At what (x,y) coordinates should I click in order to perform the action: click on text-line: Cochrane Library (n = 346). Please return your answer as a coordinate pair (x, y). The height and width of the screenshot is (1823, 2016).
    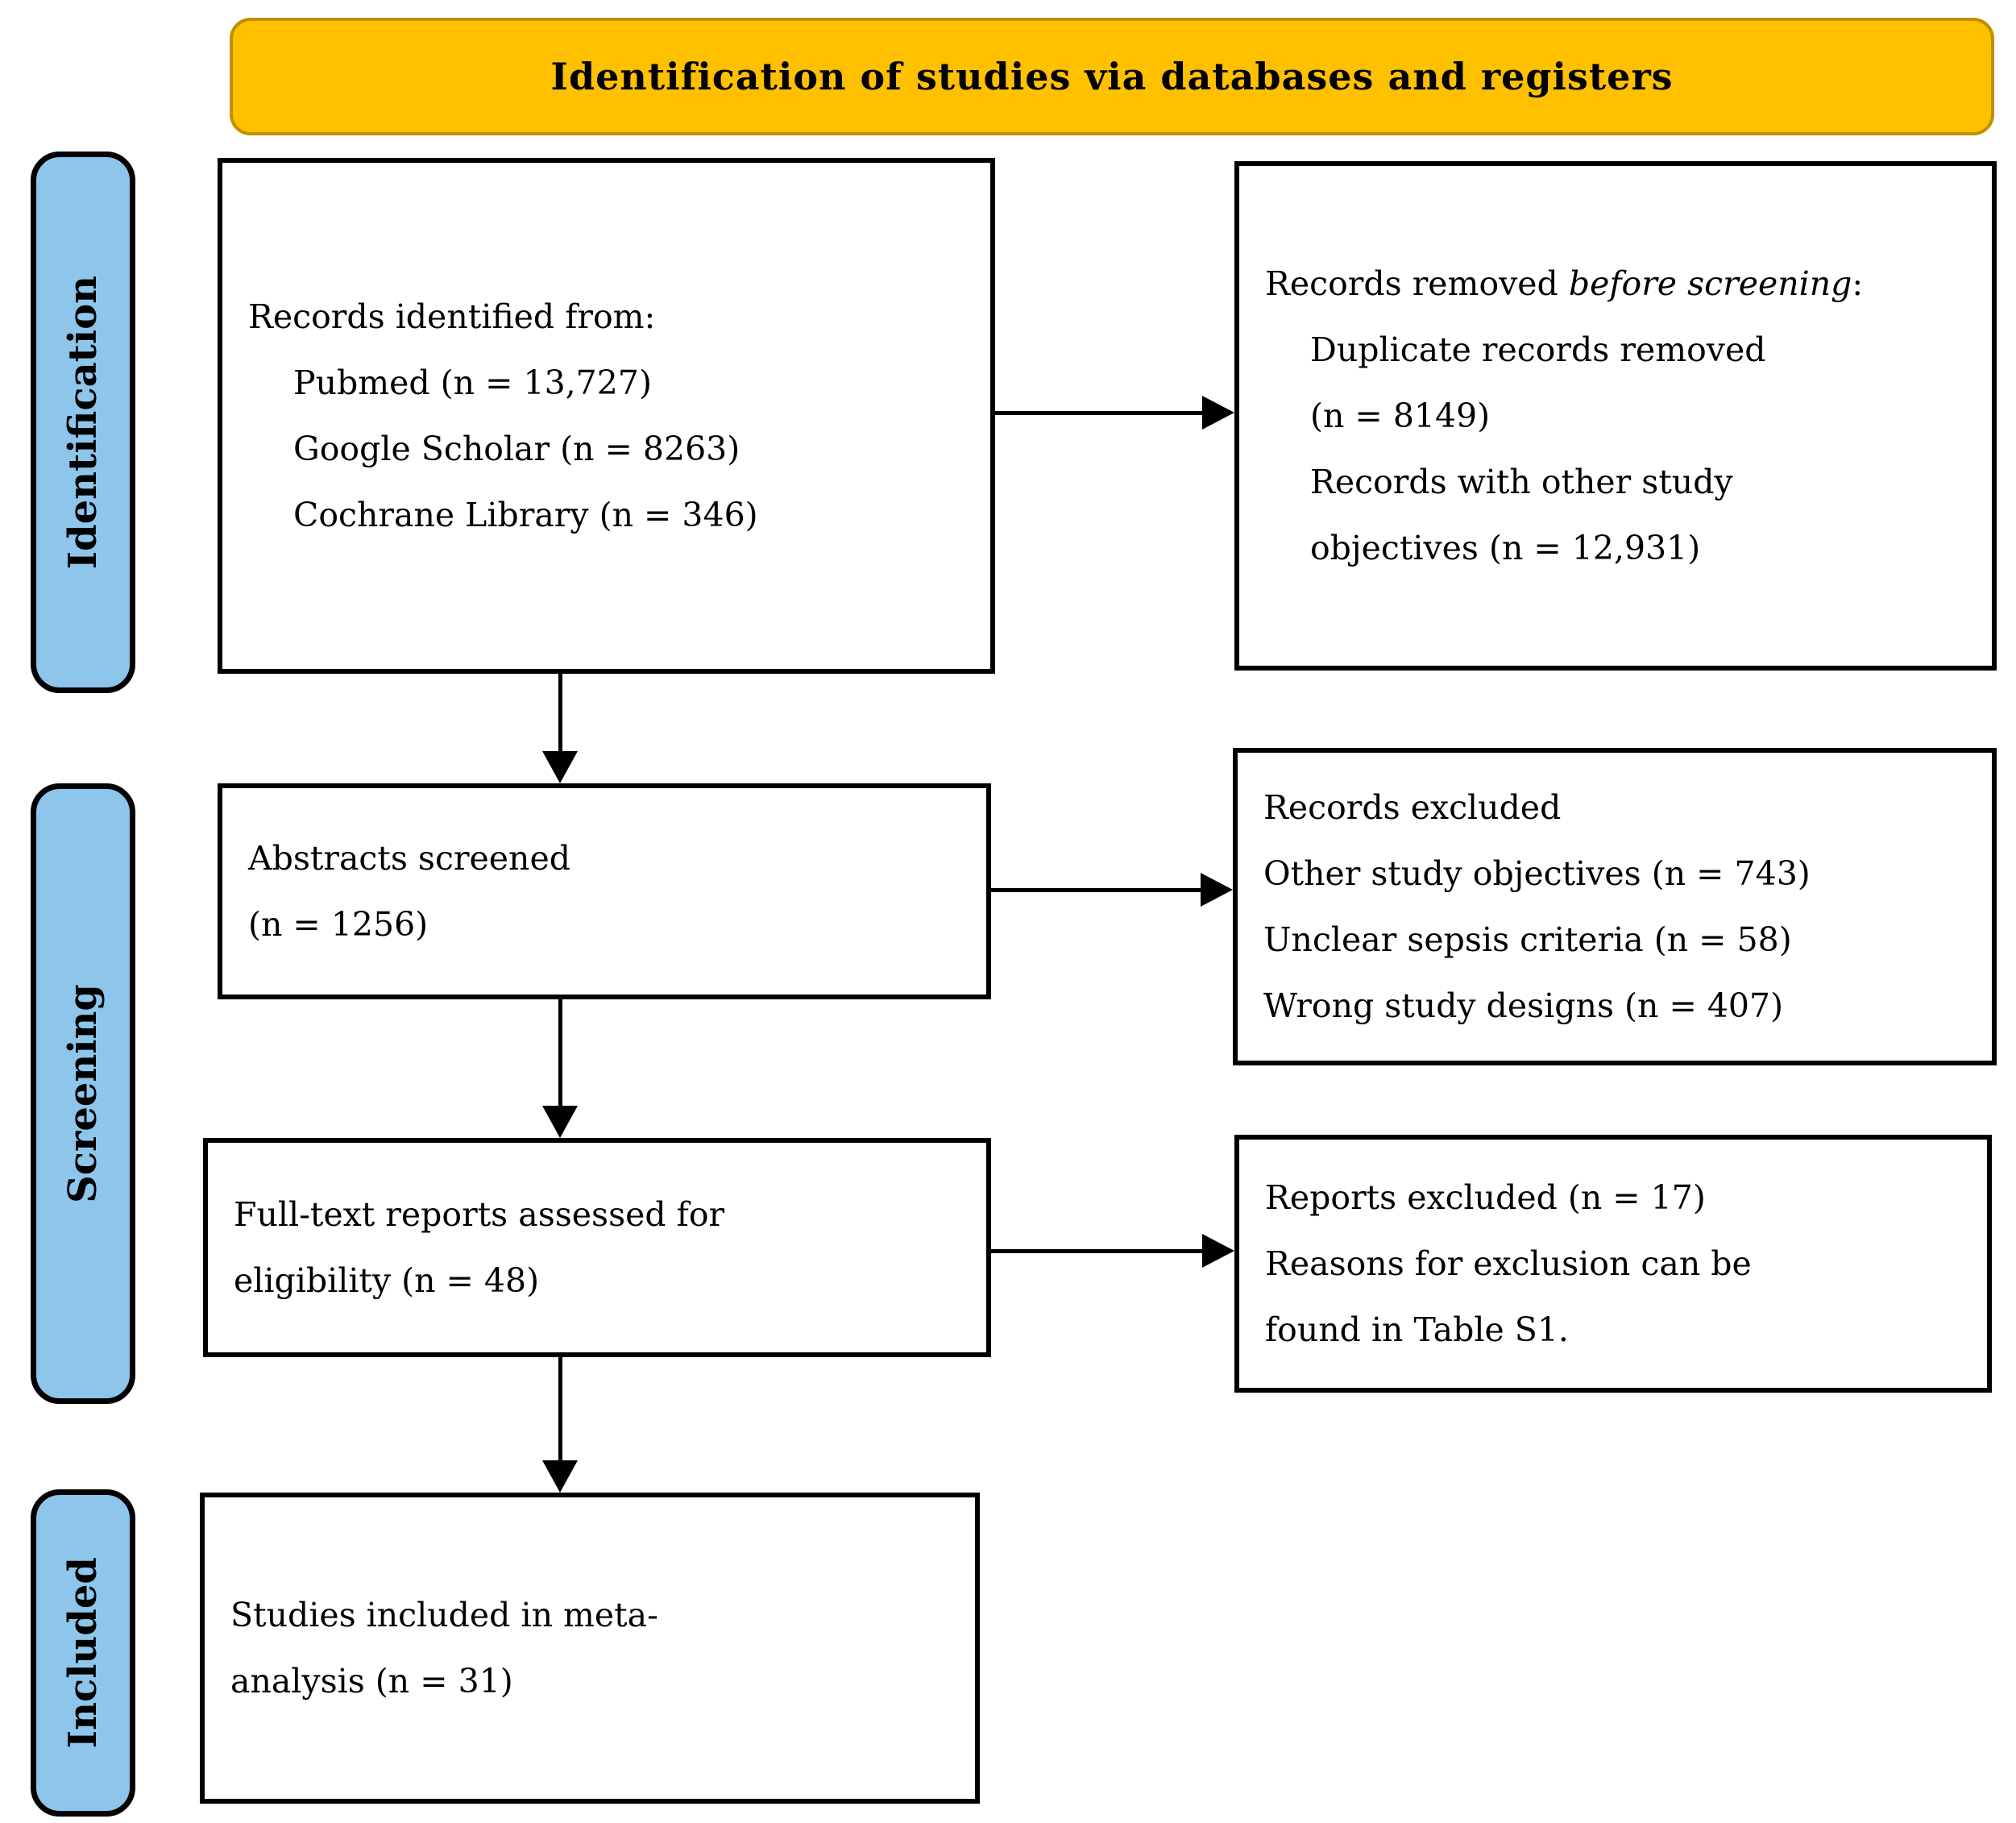
    Looking at the image, I should click on (612, 515).